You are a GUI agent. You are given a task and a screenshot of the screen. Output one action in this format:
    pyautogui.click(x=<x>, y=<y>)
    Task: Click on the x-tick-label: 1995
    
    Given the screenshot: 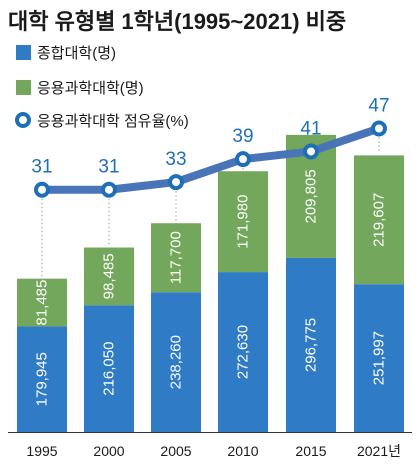 What is the action you would take?
    pyautogui.click(x=41, y=451)
    